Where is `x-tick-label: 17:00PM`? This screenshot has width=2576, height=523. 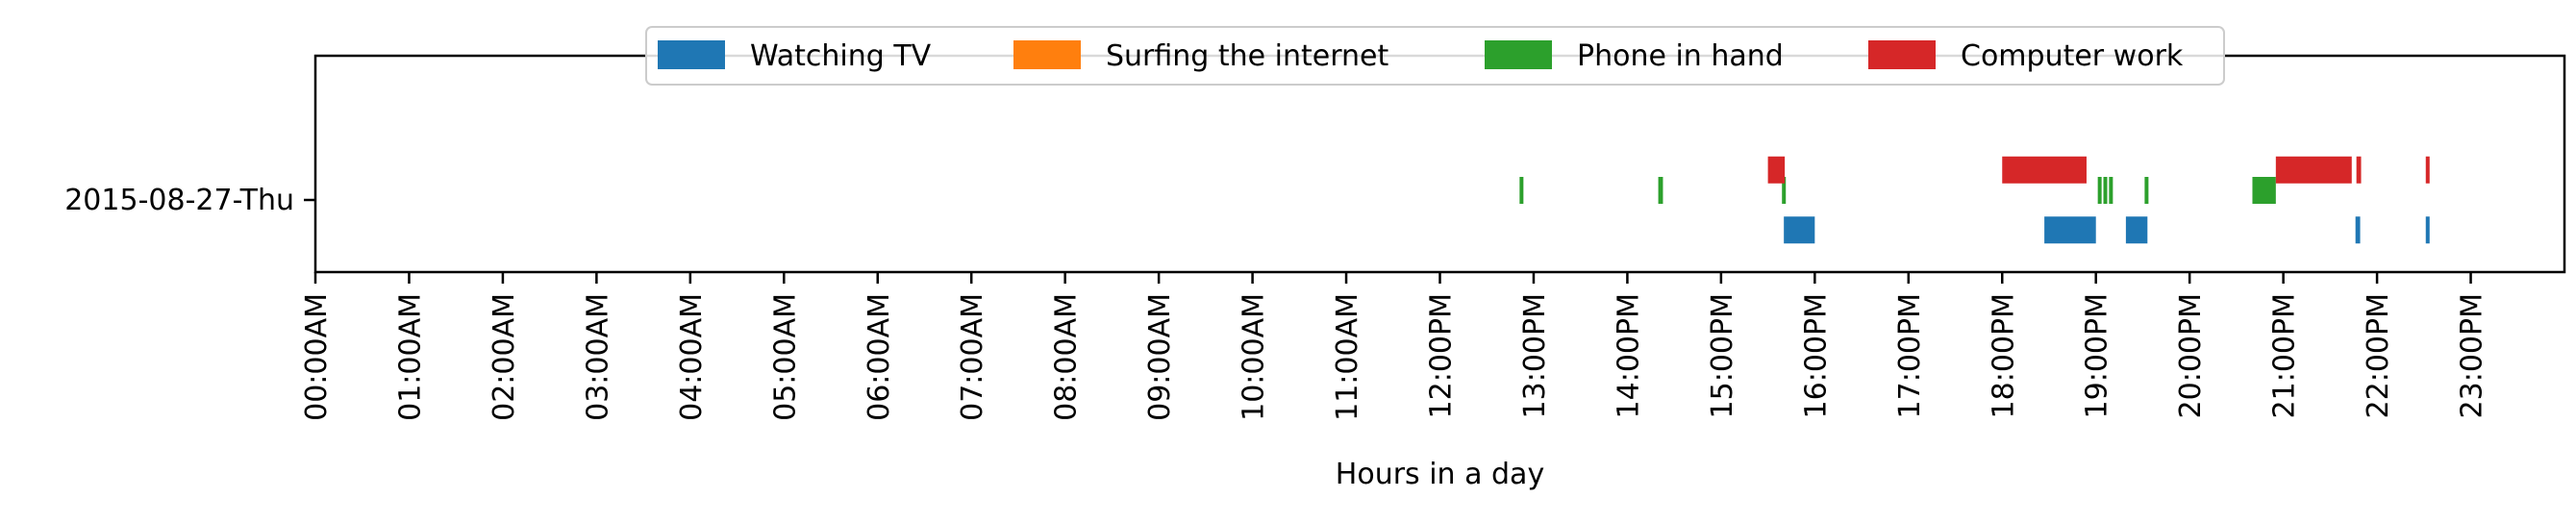 x-tick-label: 17:00PM is located at coordinates (1910, 356).